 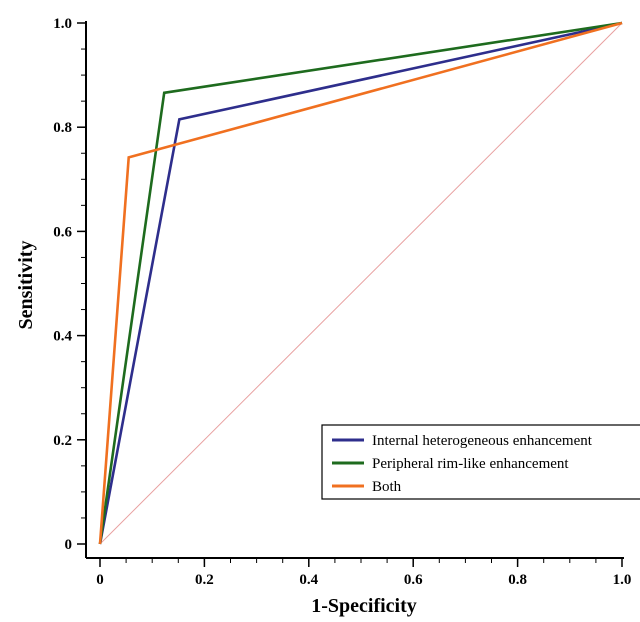 I want to click on legend-label-internal: Internal heterogeneous enhancement, so click(x=482, y=441).